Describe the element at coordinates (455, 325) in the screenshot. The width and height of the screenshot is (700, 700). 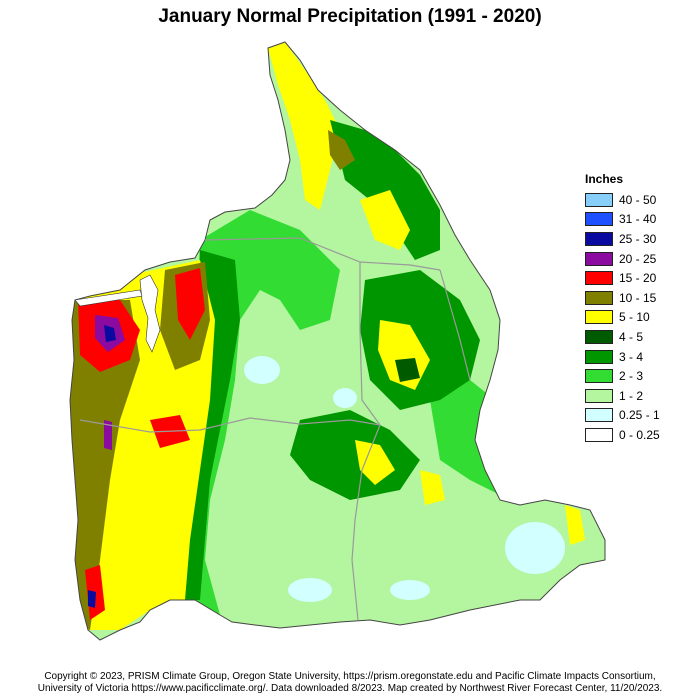
I see `state-boundary-id-mt` at that location.